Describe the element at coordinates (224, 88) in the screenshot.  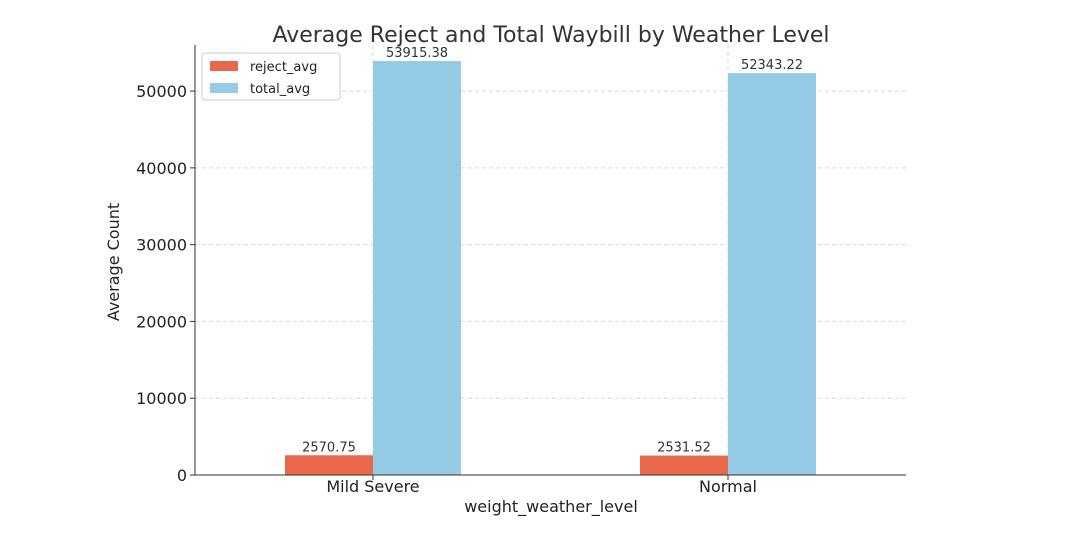
I see `legend-swatch-total_avg` at that location.